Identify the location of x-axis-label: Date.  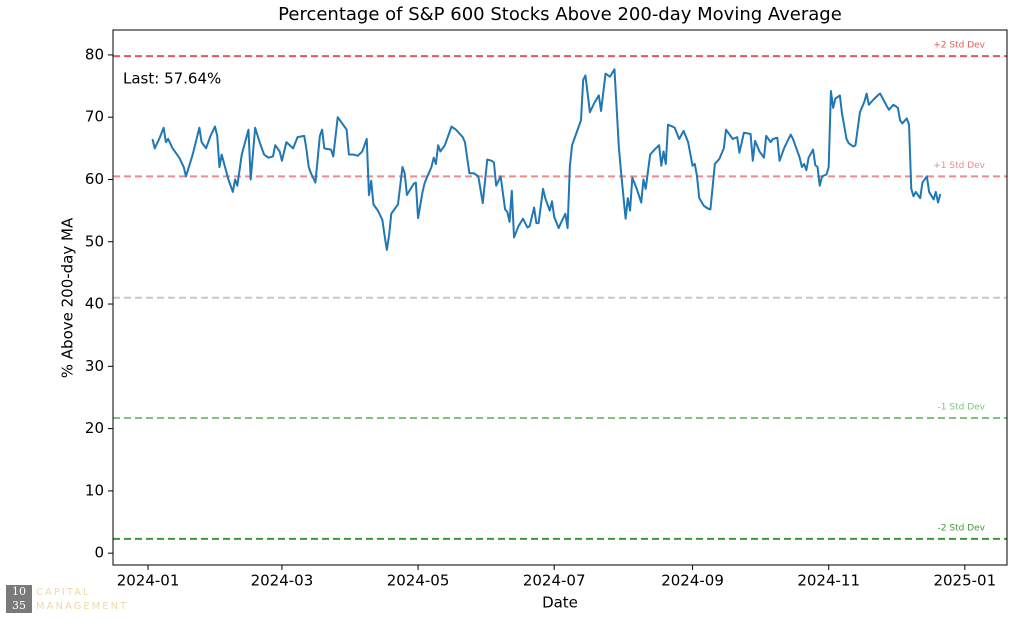
(560, 603).